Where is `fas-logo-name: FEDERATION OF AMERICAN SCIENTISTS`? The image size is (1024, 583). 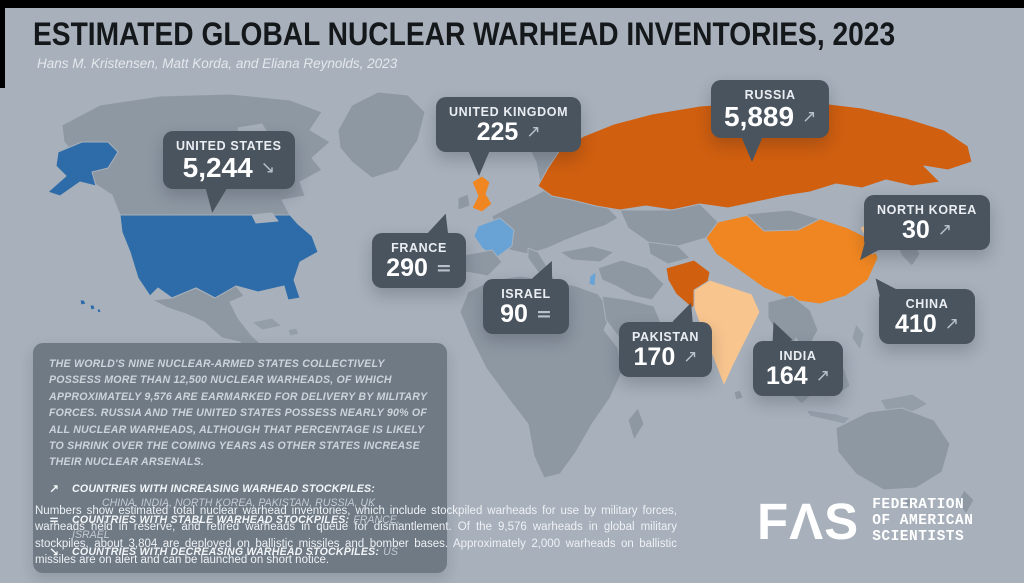 fas-logo-name: FEDERATION OF AMERICAN SCIENTISTS is located at coordinates (922, 521).